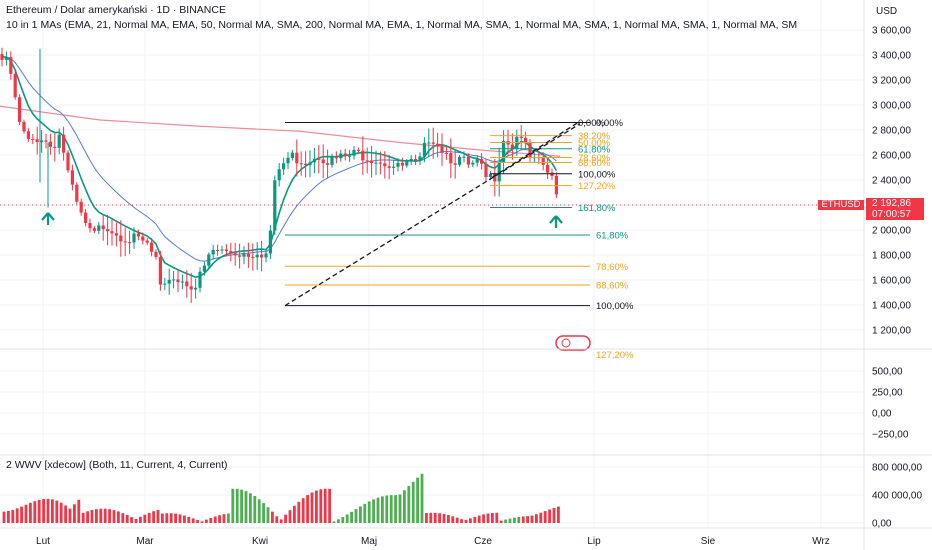 Image resolution: width=932 pixels, height=550 pixels. What do you see at coordinates (573, 343) in the screenshot?
I see `alert-pill-icon` at bounding box center [573, 343].